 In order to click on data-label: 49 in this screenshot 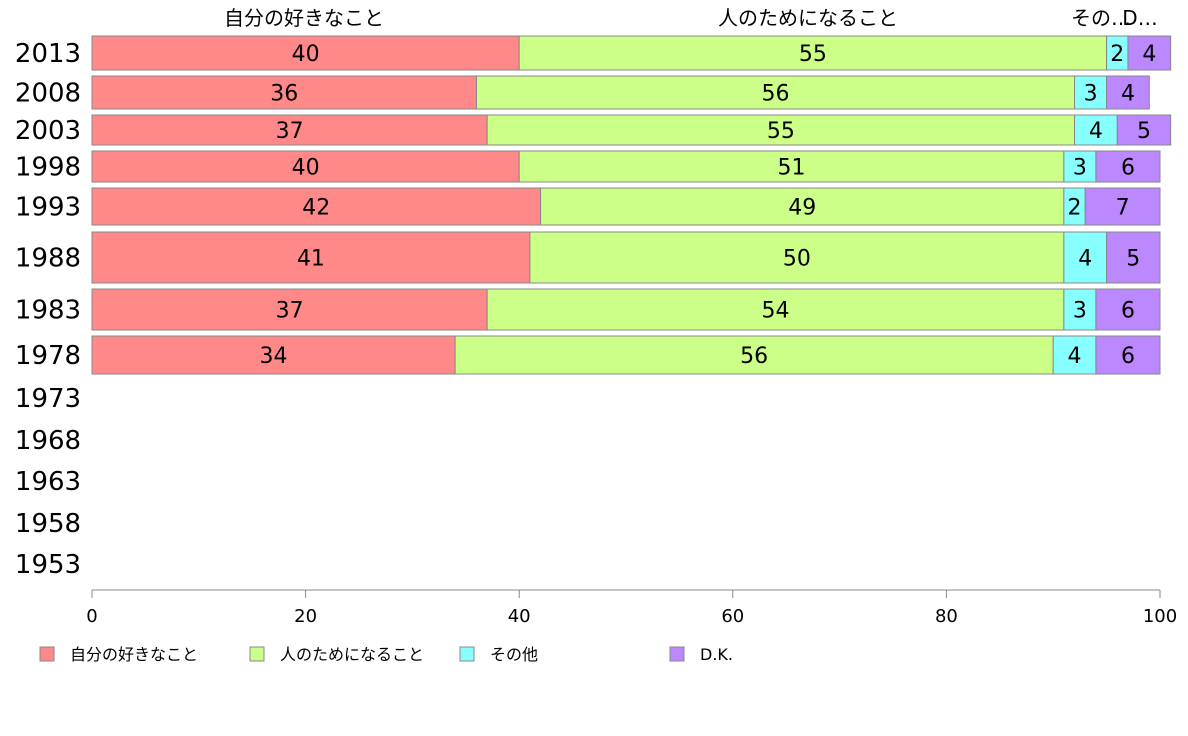, I will do `click(802, 208)`.